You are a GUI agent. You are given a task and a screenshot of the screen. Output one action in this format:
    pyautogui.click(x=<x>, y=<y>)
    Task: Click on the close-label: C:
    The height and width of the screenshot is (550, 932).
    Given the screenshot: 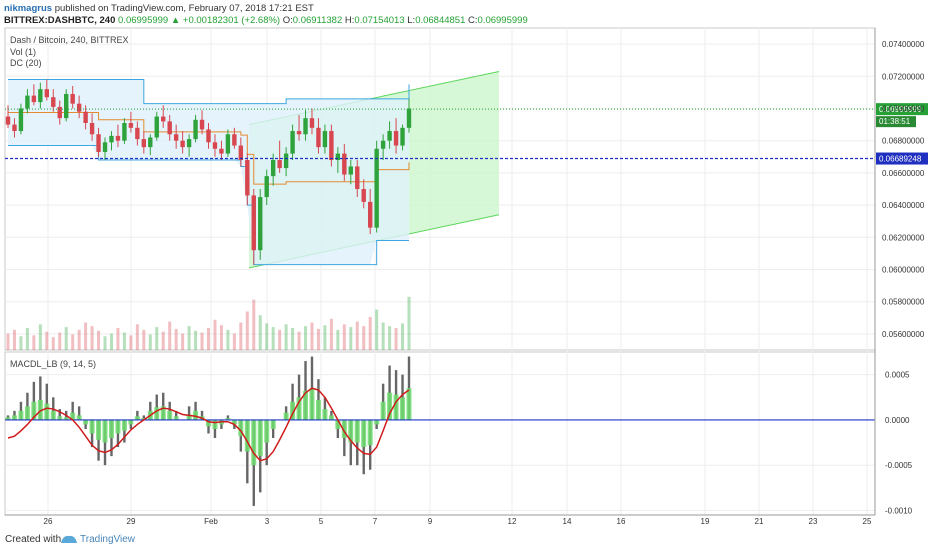 What is the action you would take?
    pyautogui.click(x=473, y=20)
    